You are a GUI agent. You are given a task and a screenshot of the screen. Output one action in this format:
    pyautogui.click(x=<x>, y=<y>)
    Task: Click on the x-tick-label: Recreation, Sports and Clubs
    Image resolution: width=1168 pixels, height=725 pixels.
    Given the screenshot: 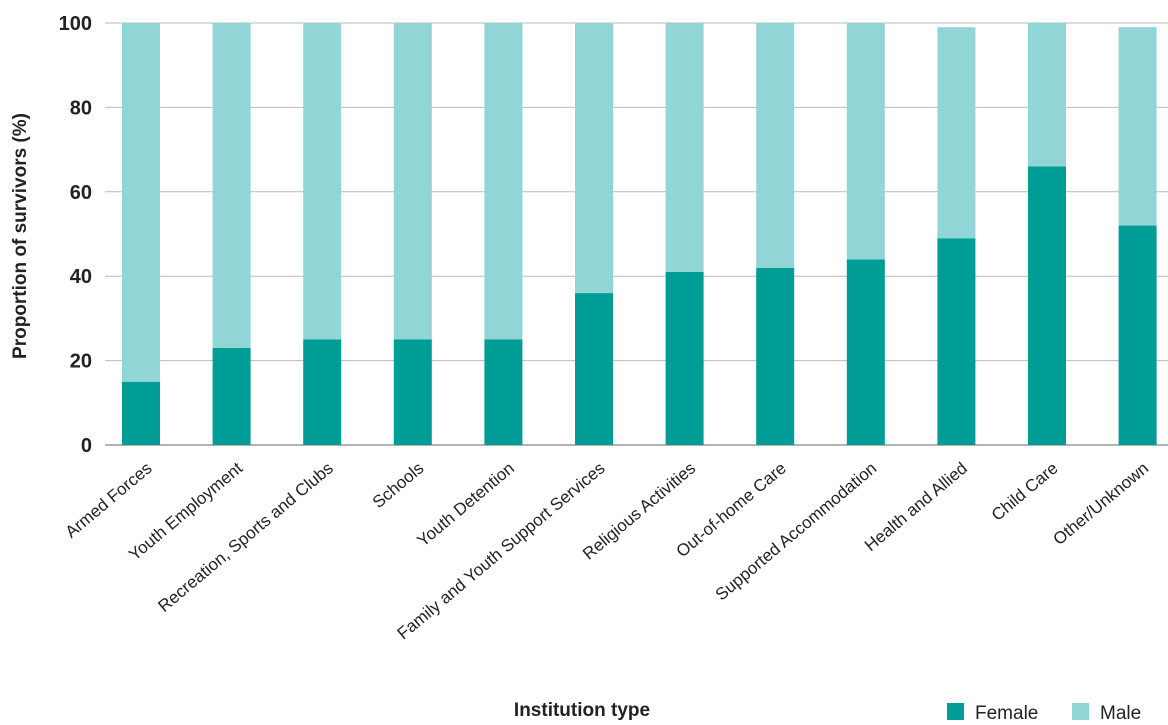 What is the action you would take?
    pyautogui.click(x=245, y=537)
    